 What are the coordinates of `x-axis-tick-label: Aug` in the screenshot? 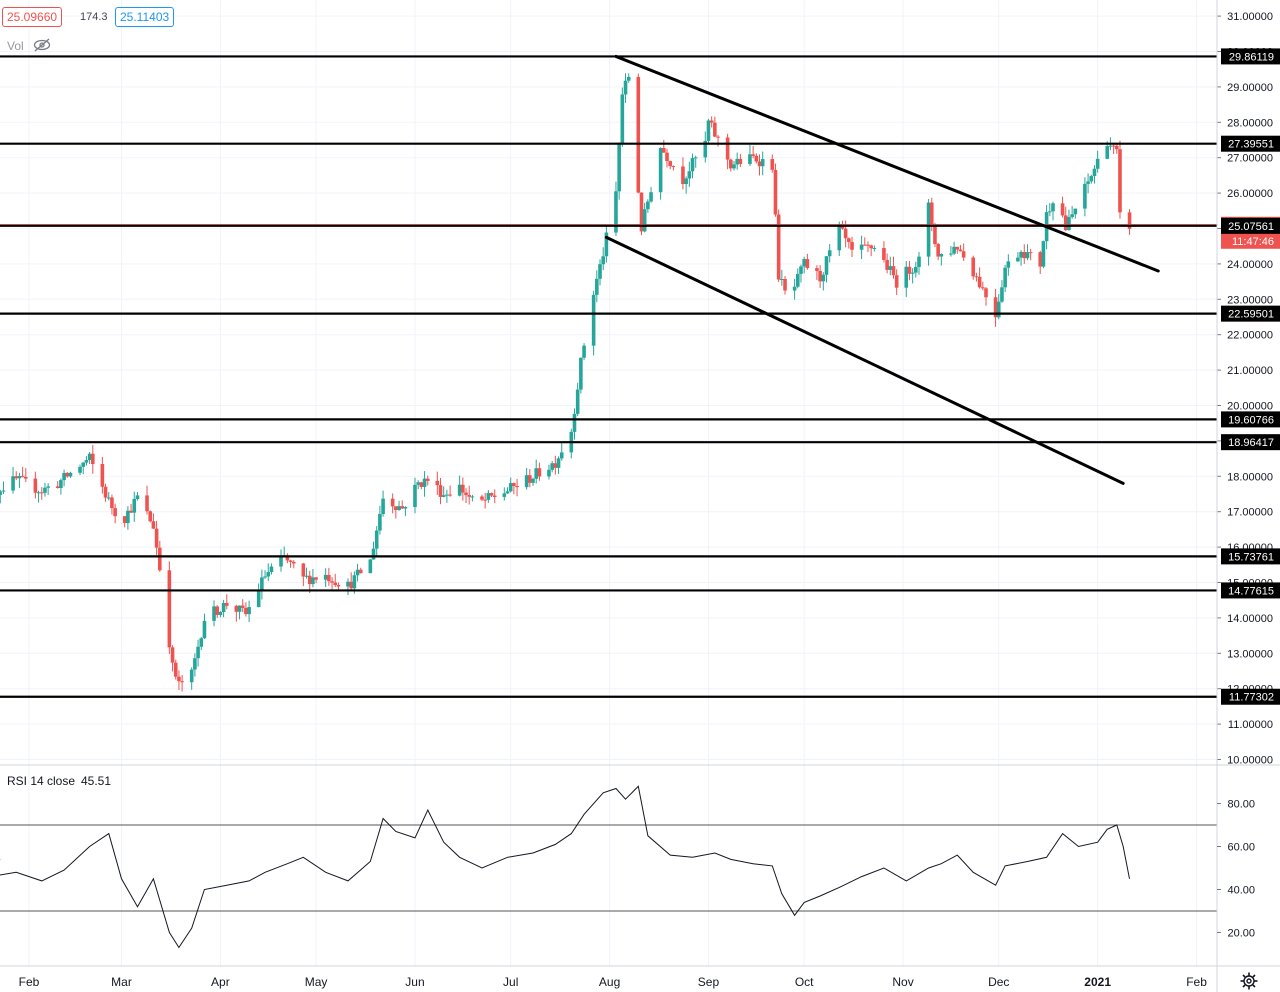 It's located at (609, 982).